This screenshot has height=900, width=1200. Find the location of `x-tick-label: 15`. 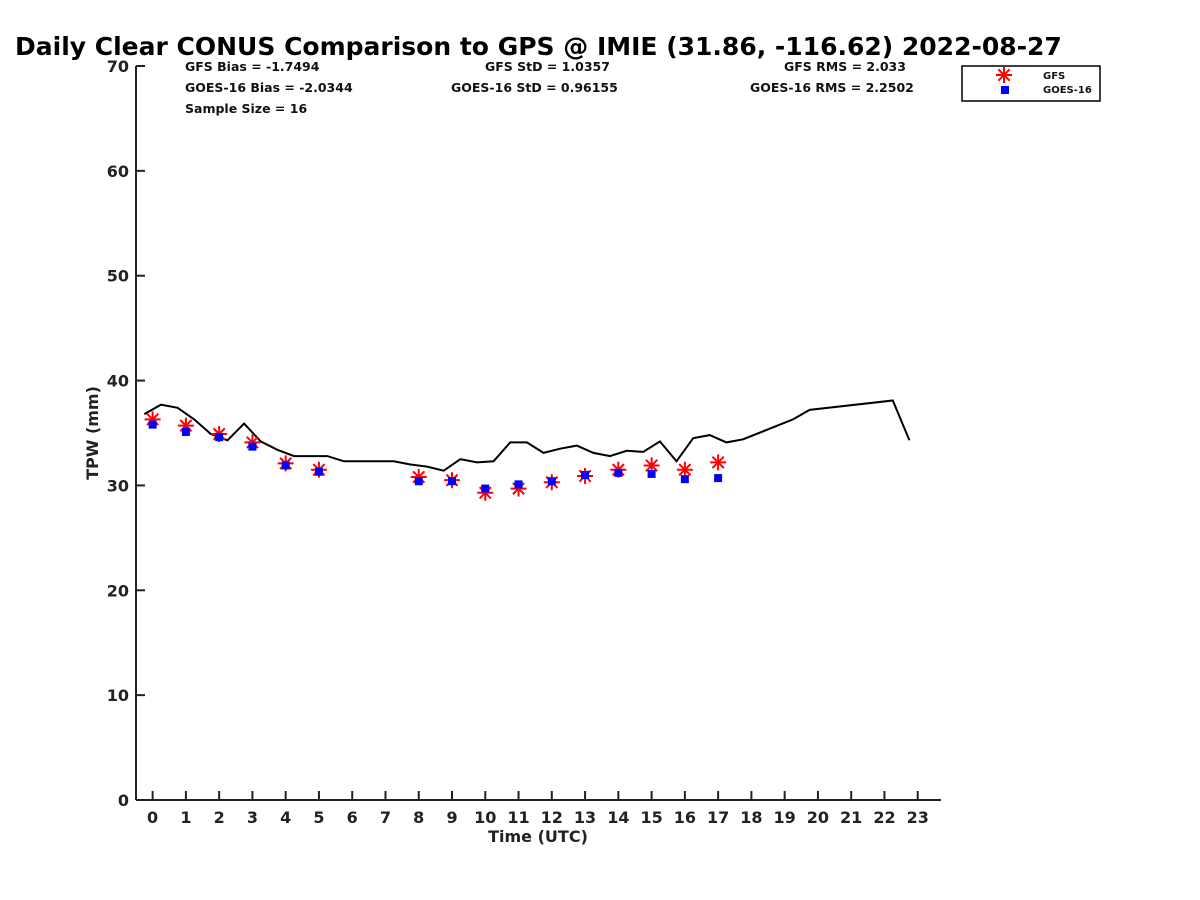

x-tick-label: 15 is located at coordinates (651, 817).